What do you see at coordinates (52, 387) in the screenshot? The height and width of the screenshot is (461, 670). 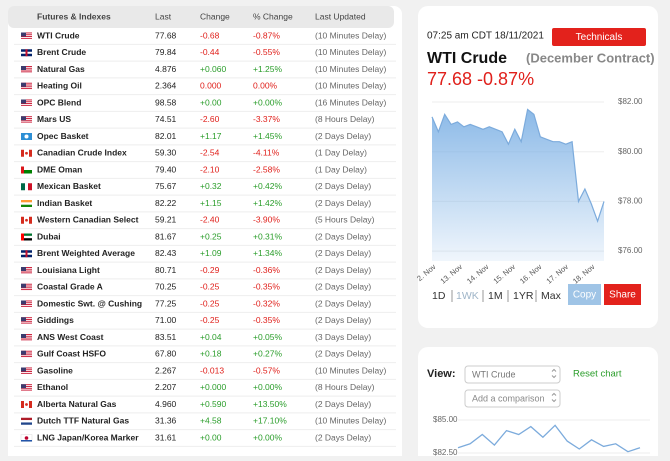 I see `row-name: Ethanol` at bounding box center [52, 387].